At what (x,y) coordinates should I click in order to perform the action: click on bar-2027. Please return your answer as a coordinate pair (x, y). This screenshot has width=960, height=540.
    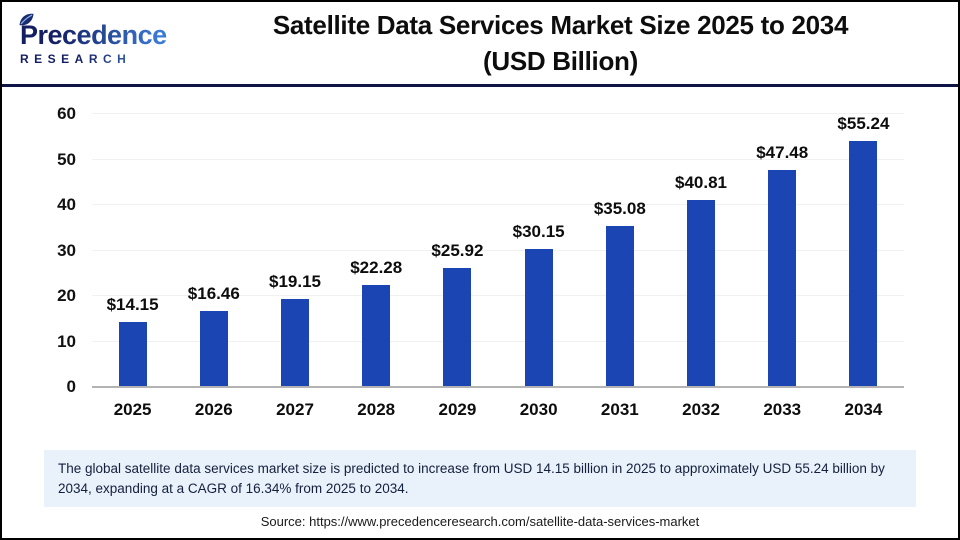
    Looking at the image, I should click on (295, 342).